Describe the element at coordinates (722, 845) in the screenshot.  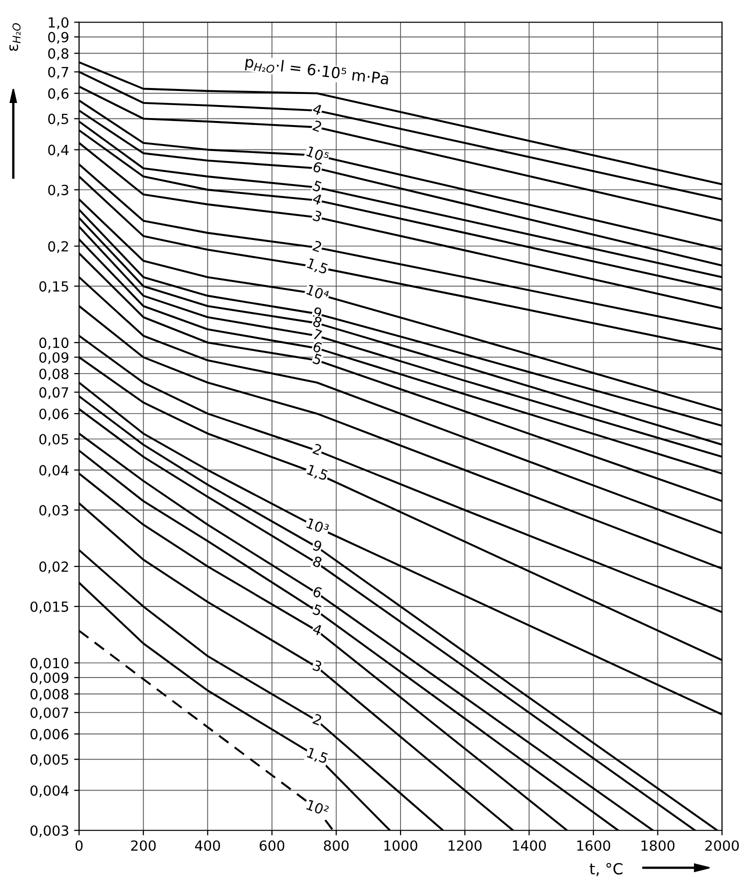
I see `x-tick-label: 2000` at that location.